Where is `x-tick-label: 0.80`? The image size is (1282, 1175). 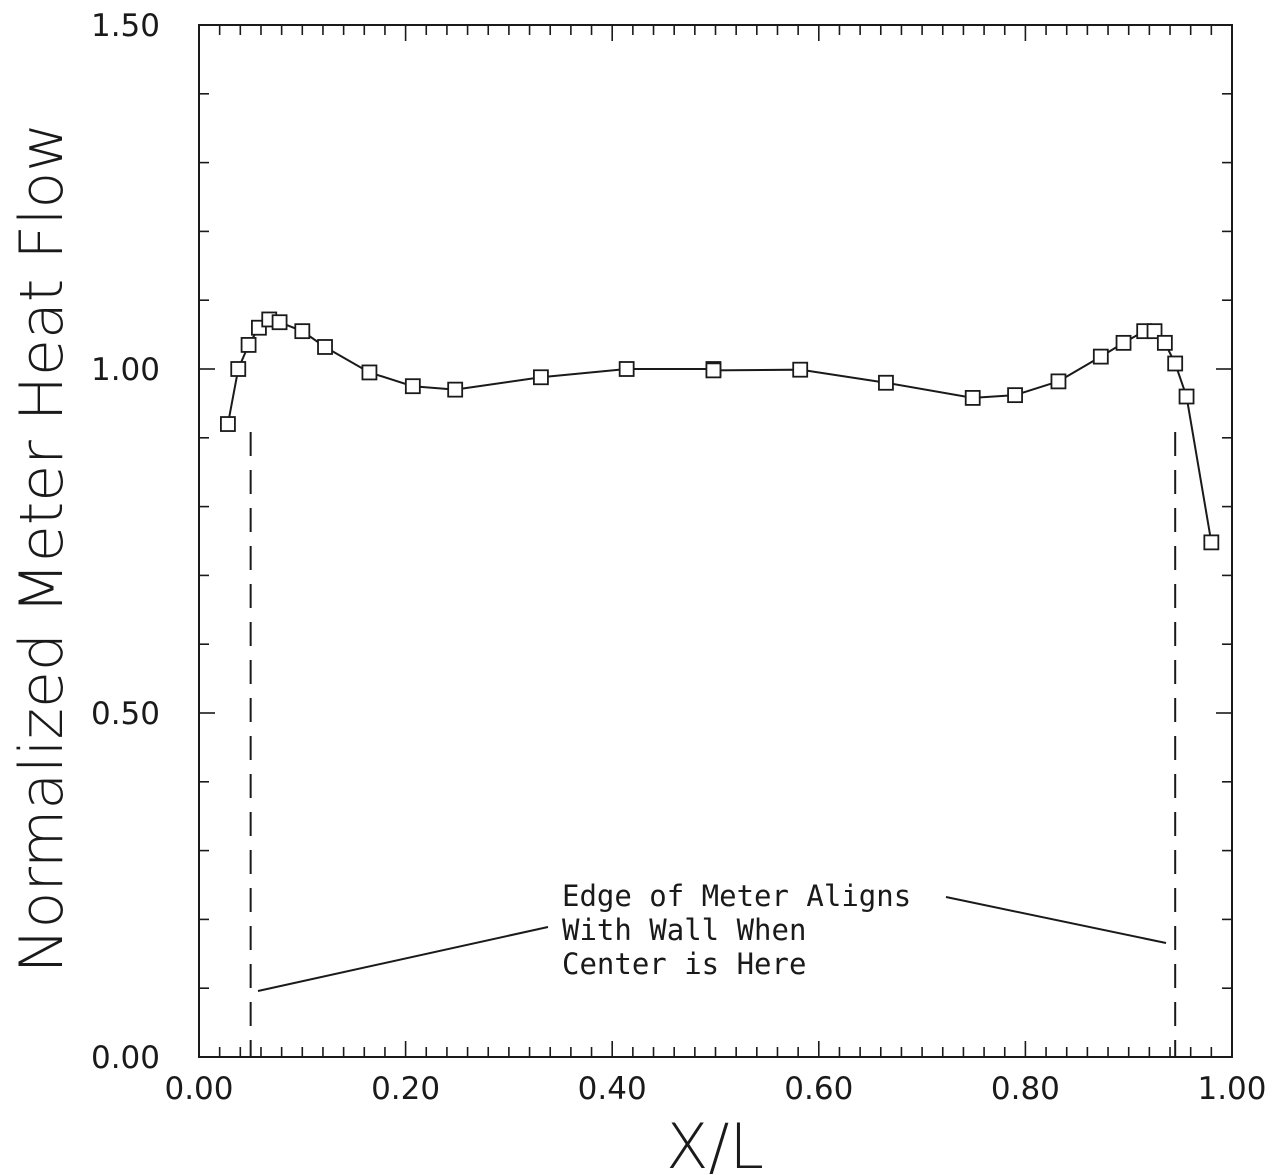
x-tick-label: 0.80 is located at coordinates (1025, 1089).